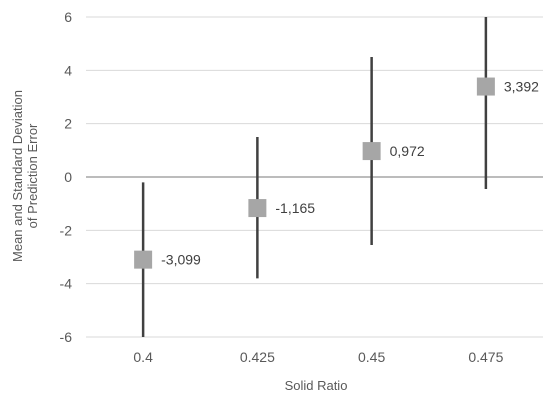 The height and width of the screenshot is (398, 547). Describe the element at coordinates (316, 385) in the screenshot. I see `x-axis-title: Solid Ratio` at that location.